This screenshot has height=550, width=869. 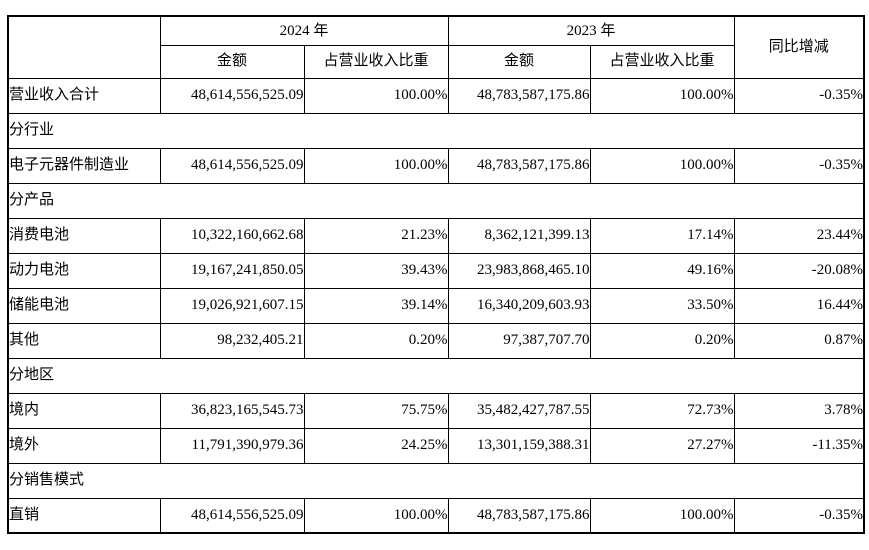 What do you see at coordinates (662, 235) in the screenshot?
I see `ratio-2023-cell: 17.14%` at bounding box center [662, 235].